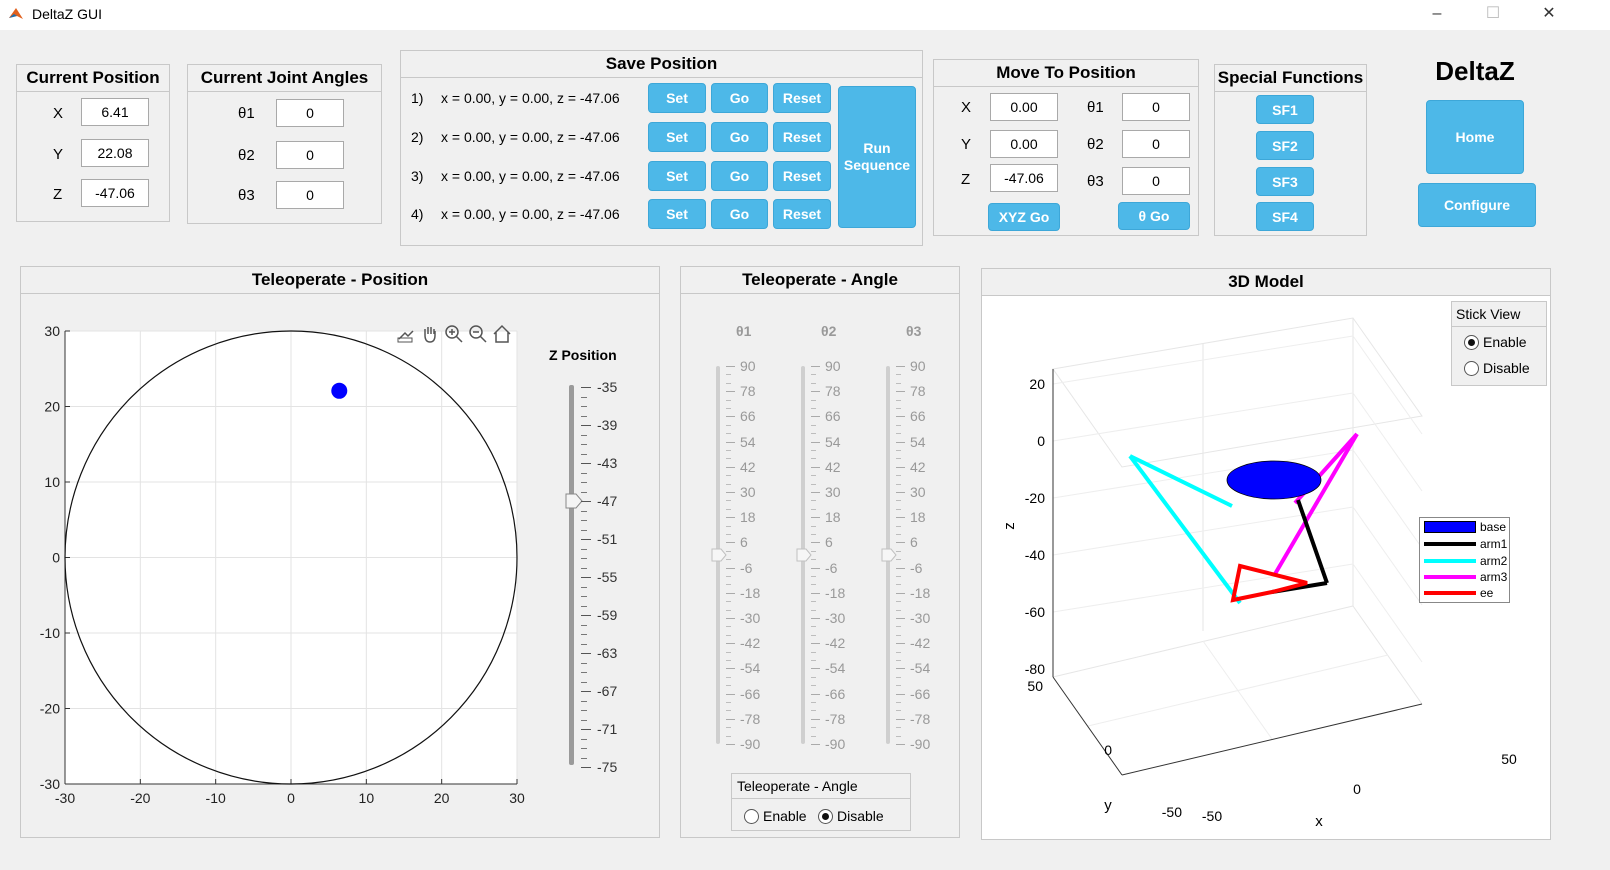 The width and height of the screenshot is (1610, 870). I want to click on angle-tick-label: 54, so click(918, 441).